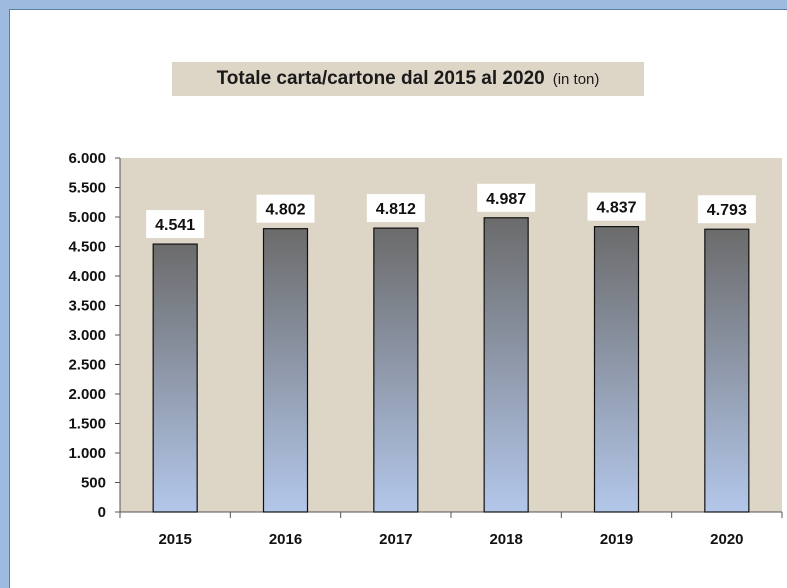  I want to click on chart-title-unit: (in ton), so click(576, 79).